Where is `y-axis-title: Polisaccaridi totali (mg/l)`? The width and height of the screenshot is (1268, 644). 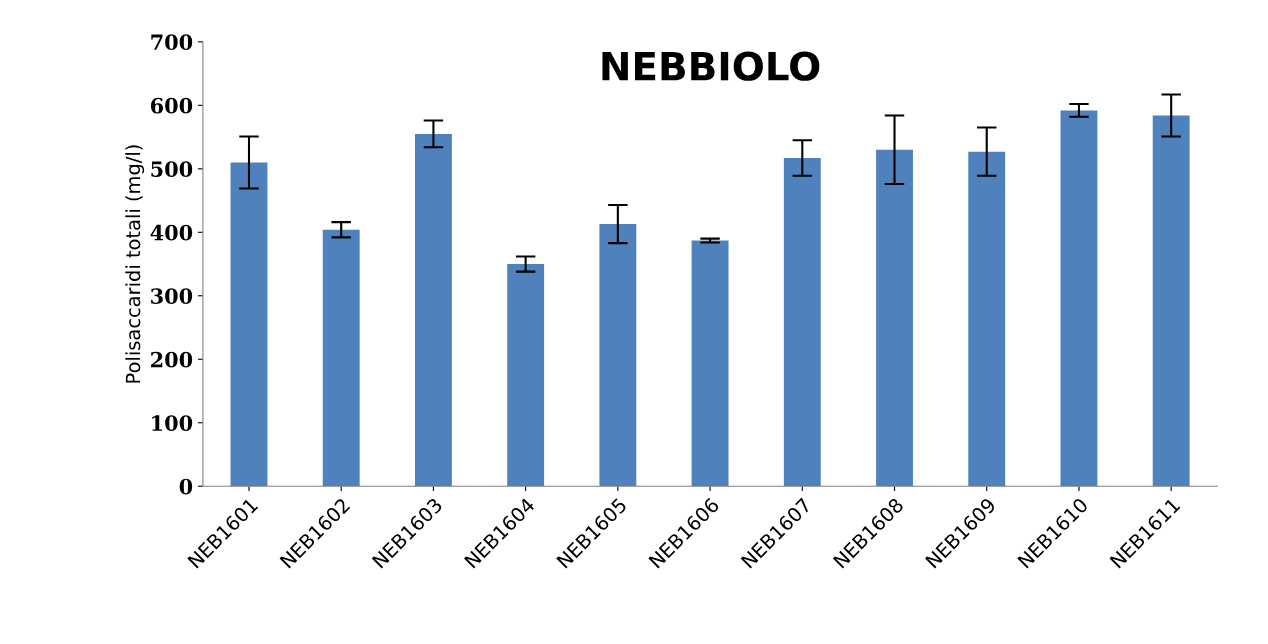
y-axis-title: Polisaccaridi totali (mg/l) is located at coordinates (135, 264).